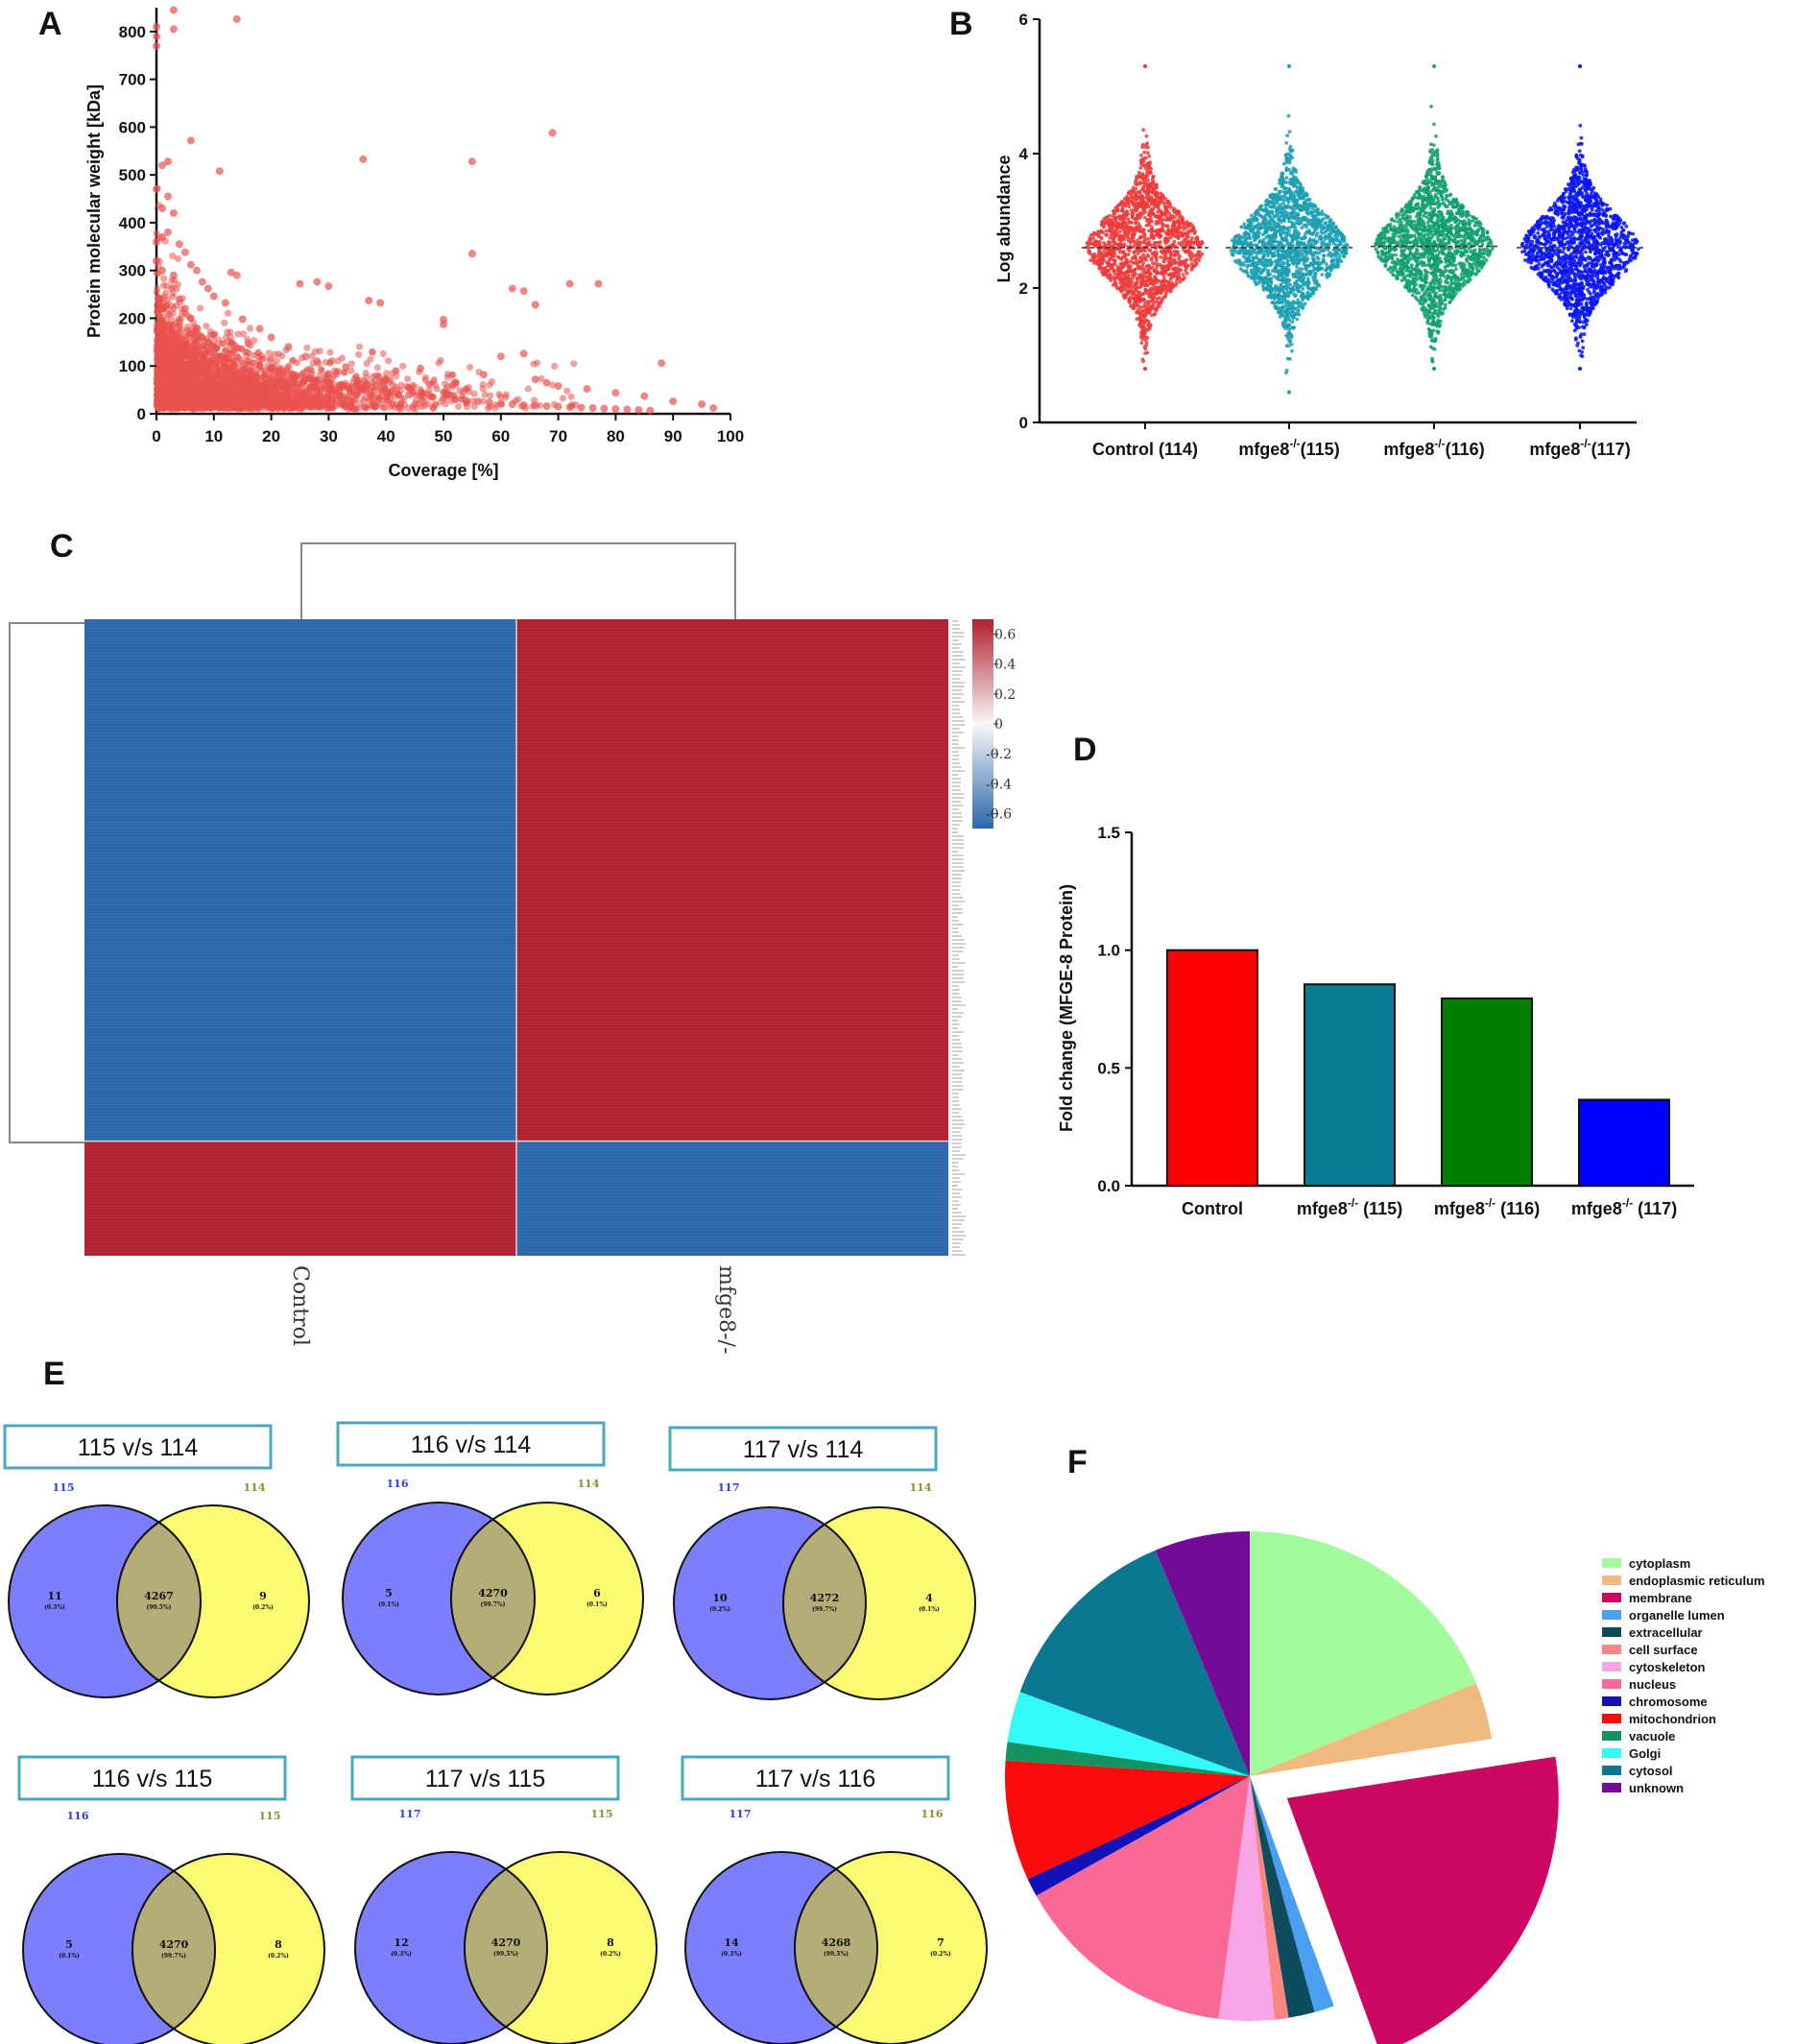  I want to click on panel-label-b: B, so click(961, 24).